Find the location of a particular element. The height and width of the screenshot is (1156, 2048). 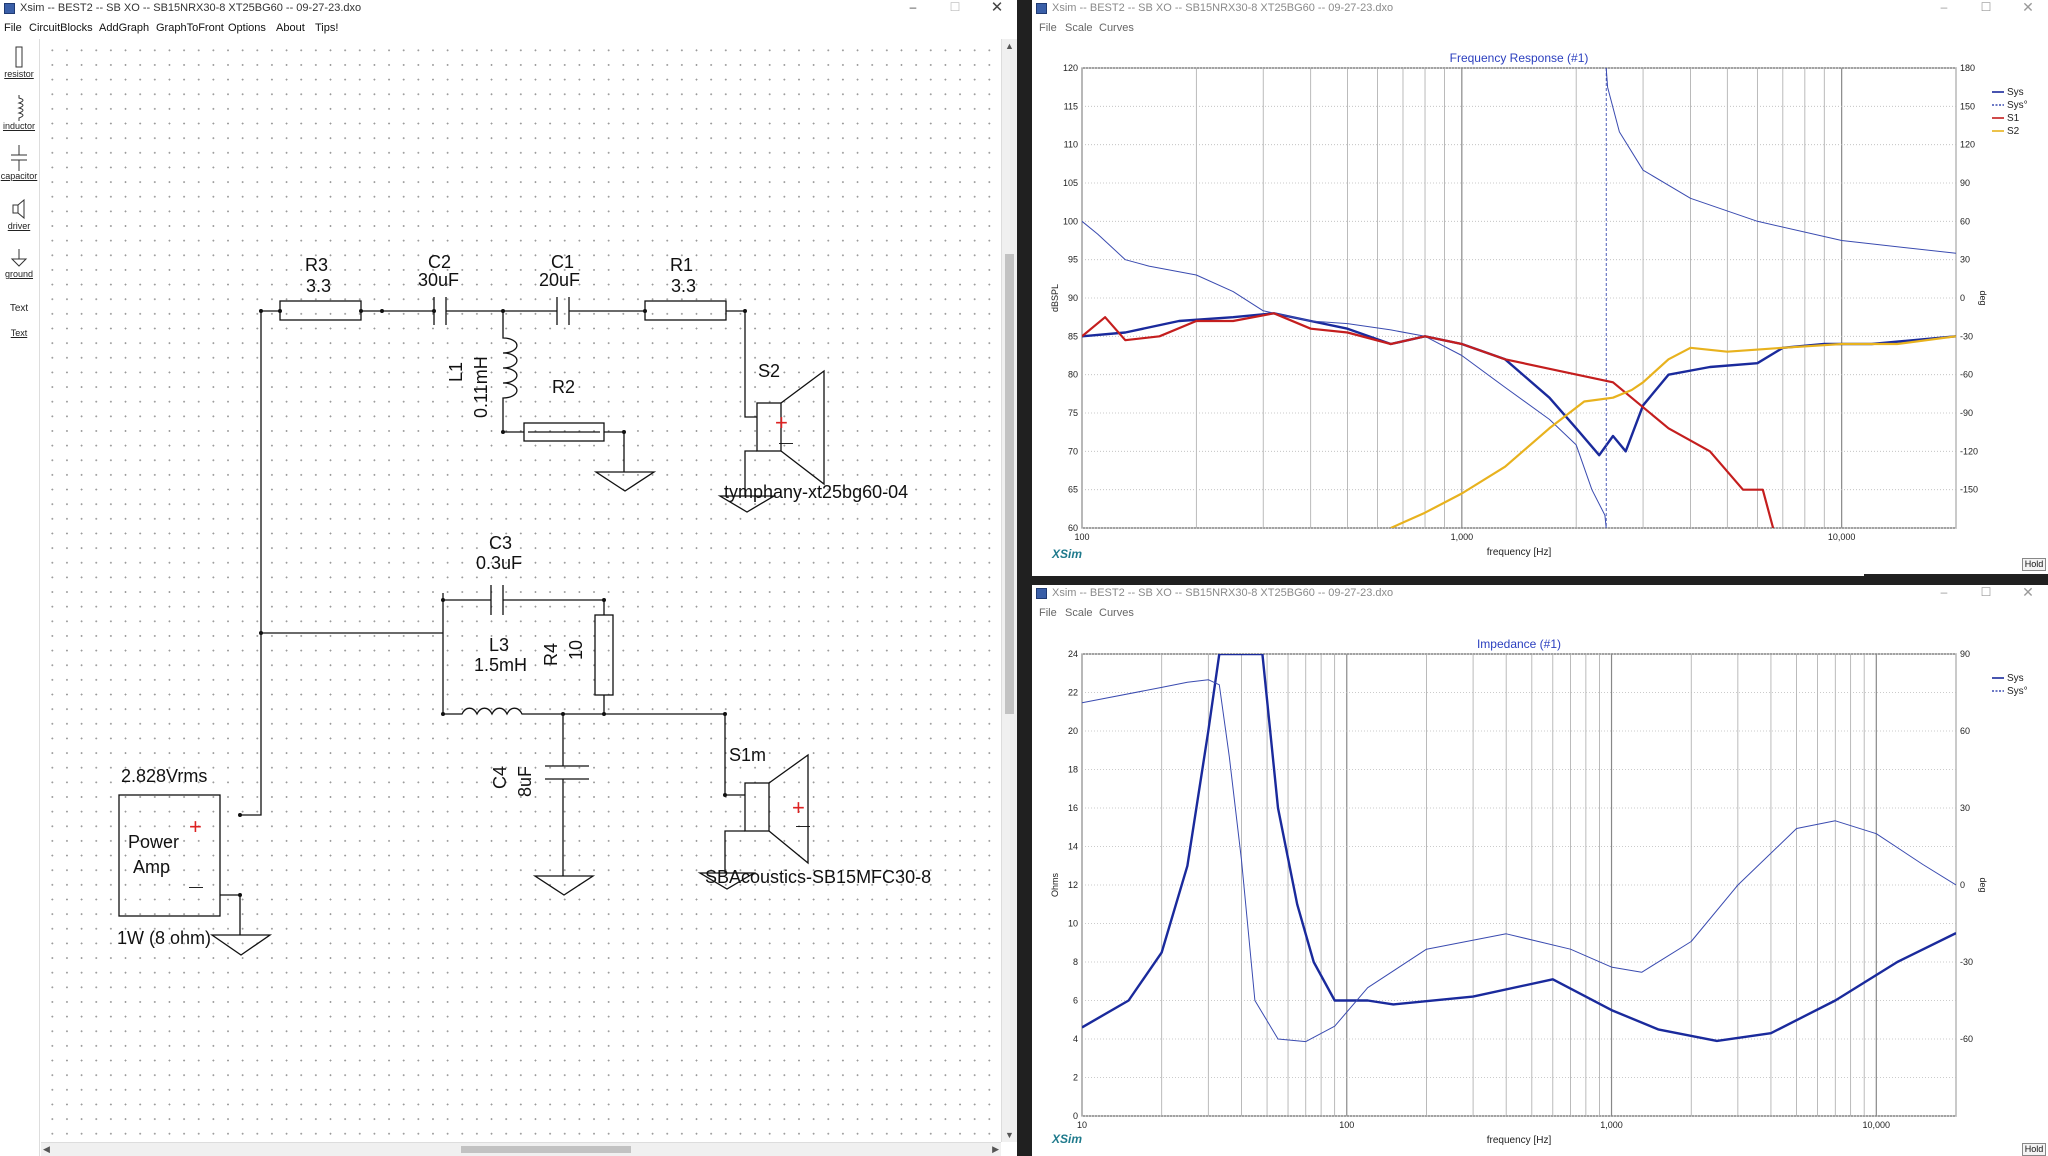

menu-graphtofront: GraphToFront is located at coordinates (190, 28).